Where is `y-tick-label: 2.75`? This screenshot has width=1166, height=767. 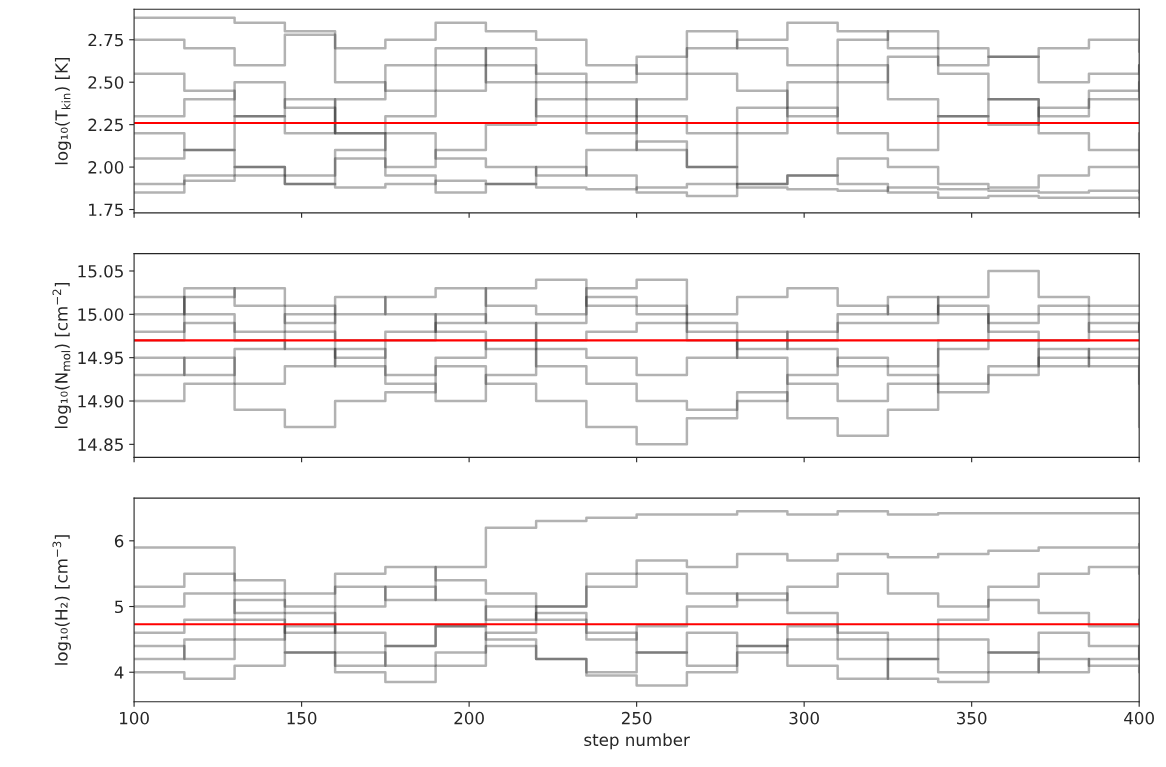
y-tick-label: 2.75 is located at coordinates (105, 40).